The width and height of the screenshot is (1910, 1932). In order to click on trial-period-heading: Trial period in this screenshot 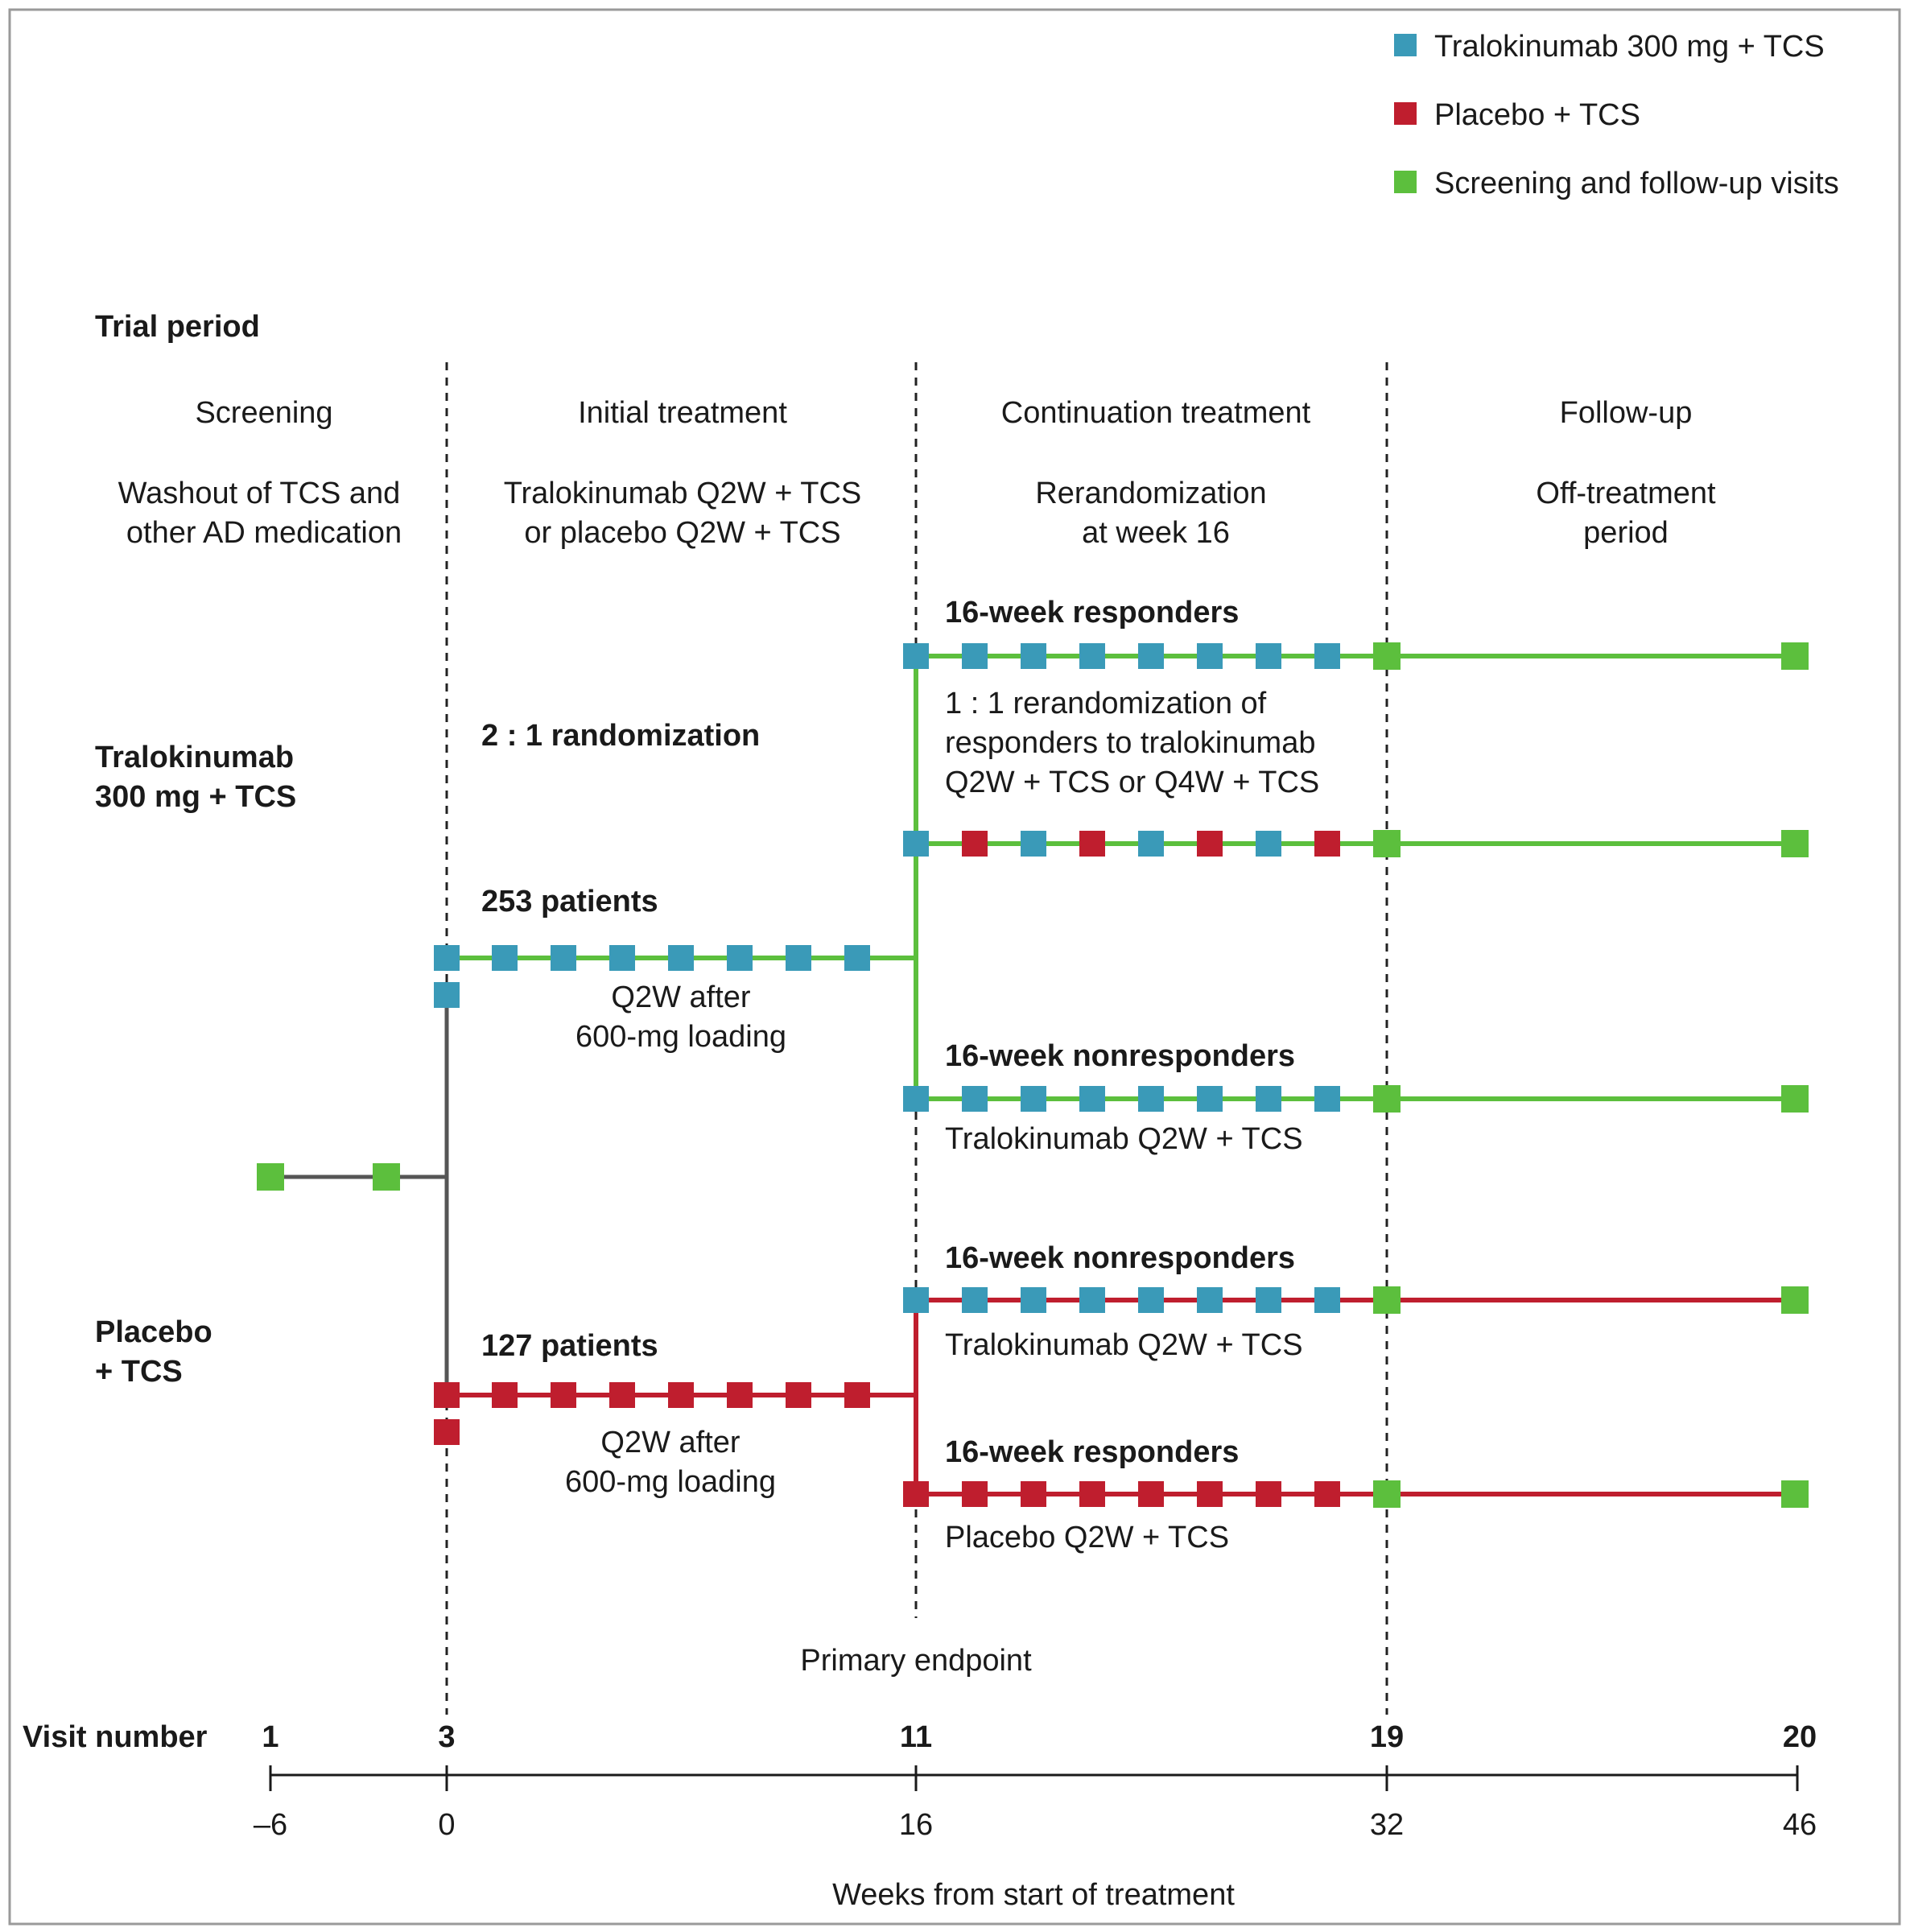, I will do `click(177, 327)`.